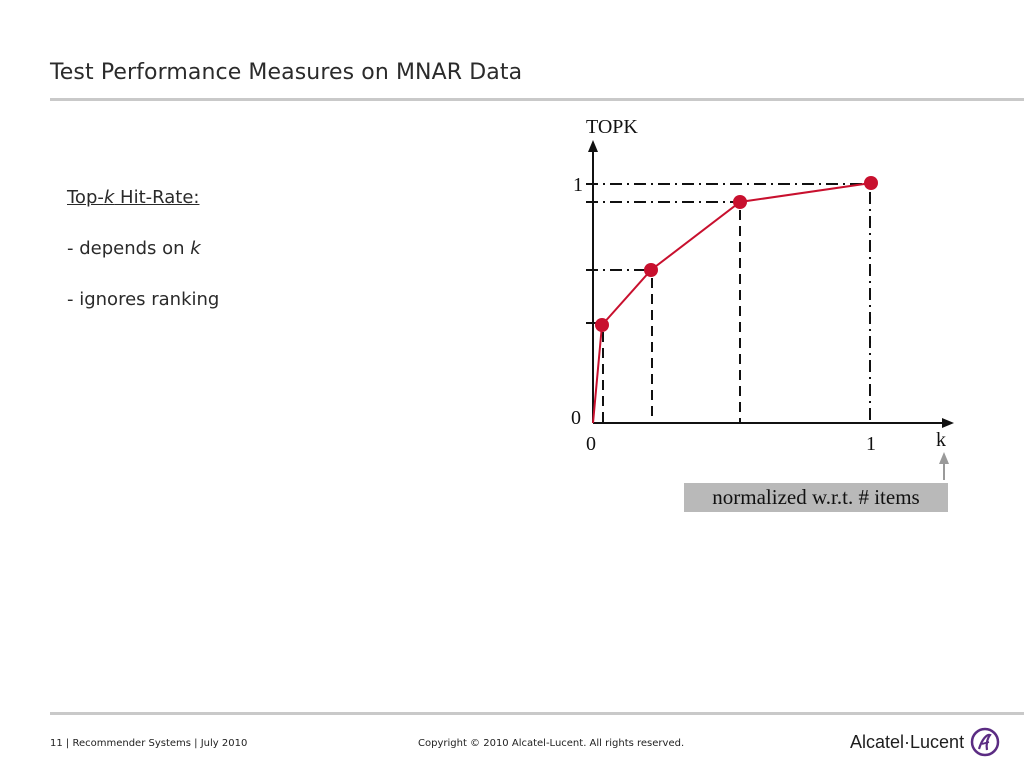 This screenshot has width=1024, height=768. Describe the element at coordinates (149, 743) in the screenshot. I see `footer-slide-info: 11 | Recommender Systems | July 2010` at that location.